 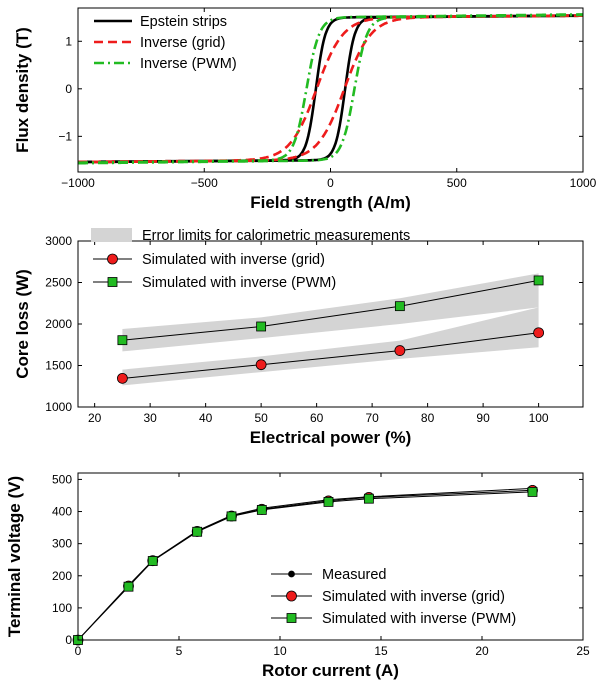 What do you see at coordinates (539, 418) in the screenshot?
I see `x-tick-label: 100` at bounding box center [539, 418].